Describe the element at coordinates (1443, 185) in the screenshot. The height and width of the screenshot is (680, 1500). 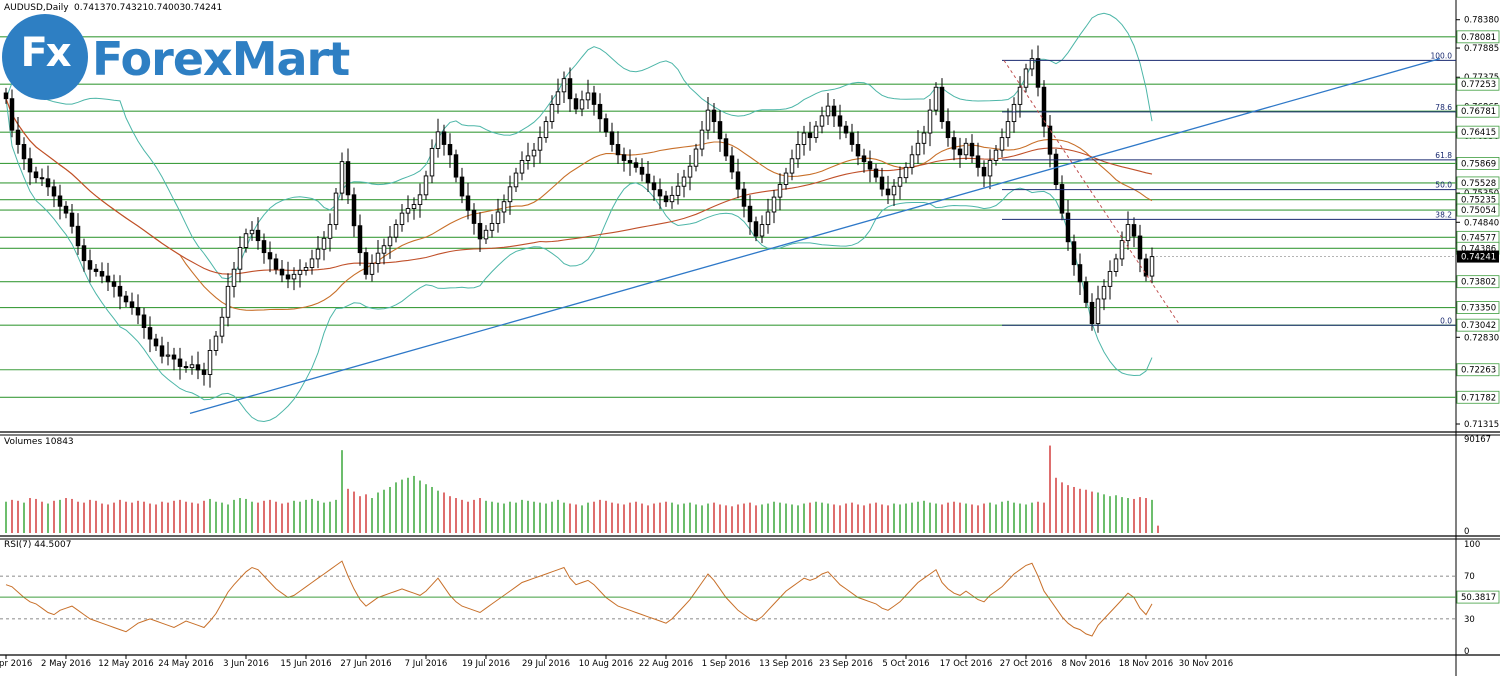
I see `fibonacci-level-label: 50.0` at that location.